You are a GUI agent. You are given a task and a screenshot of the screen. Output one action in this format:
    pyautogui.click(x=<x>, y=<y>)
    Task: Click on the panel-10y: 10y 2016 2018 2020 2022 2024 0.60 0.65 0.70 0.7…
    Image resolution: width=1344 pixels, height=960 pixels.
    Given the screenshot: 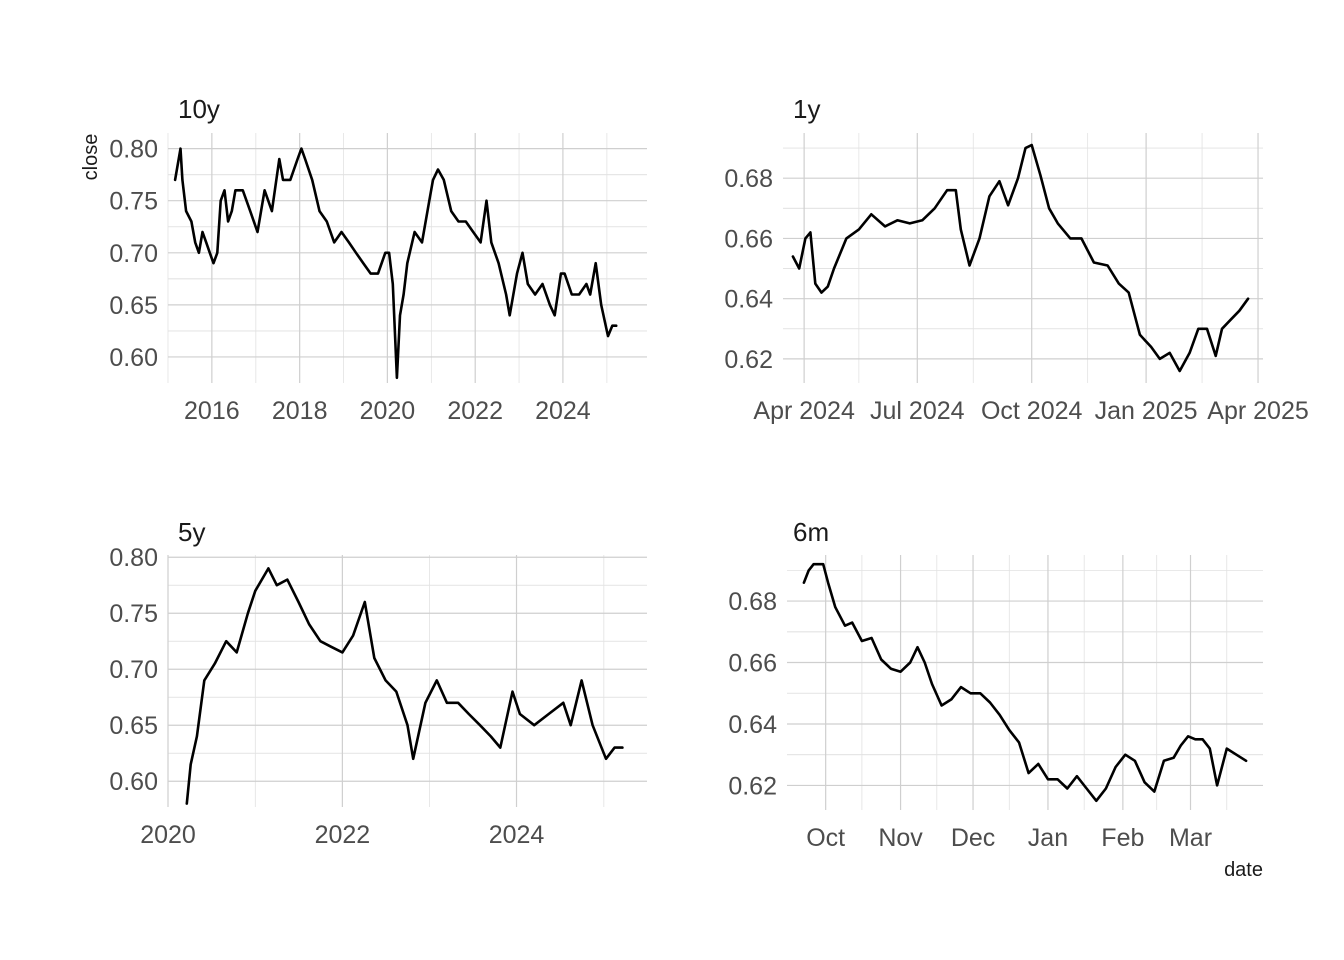 What is the action you would take?
    pyautogui.click(x=378, y=259)
    